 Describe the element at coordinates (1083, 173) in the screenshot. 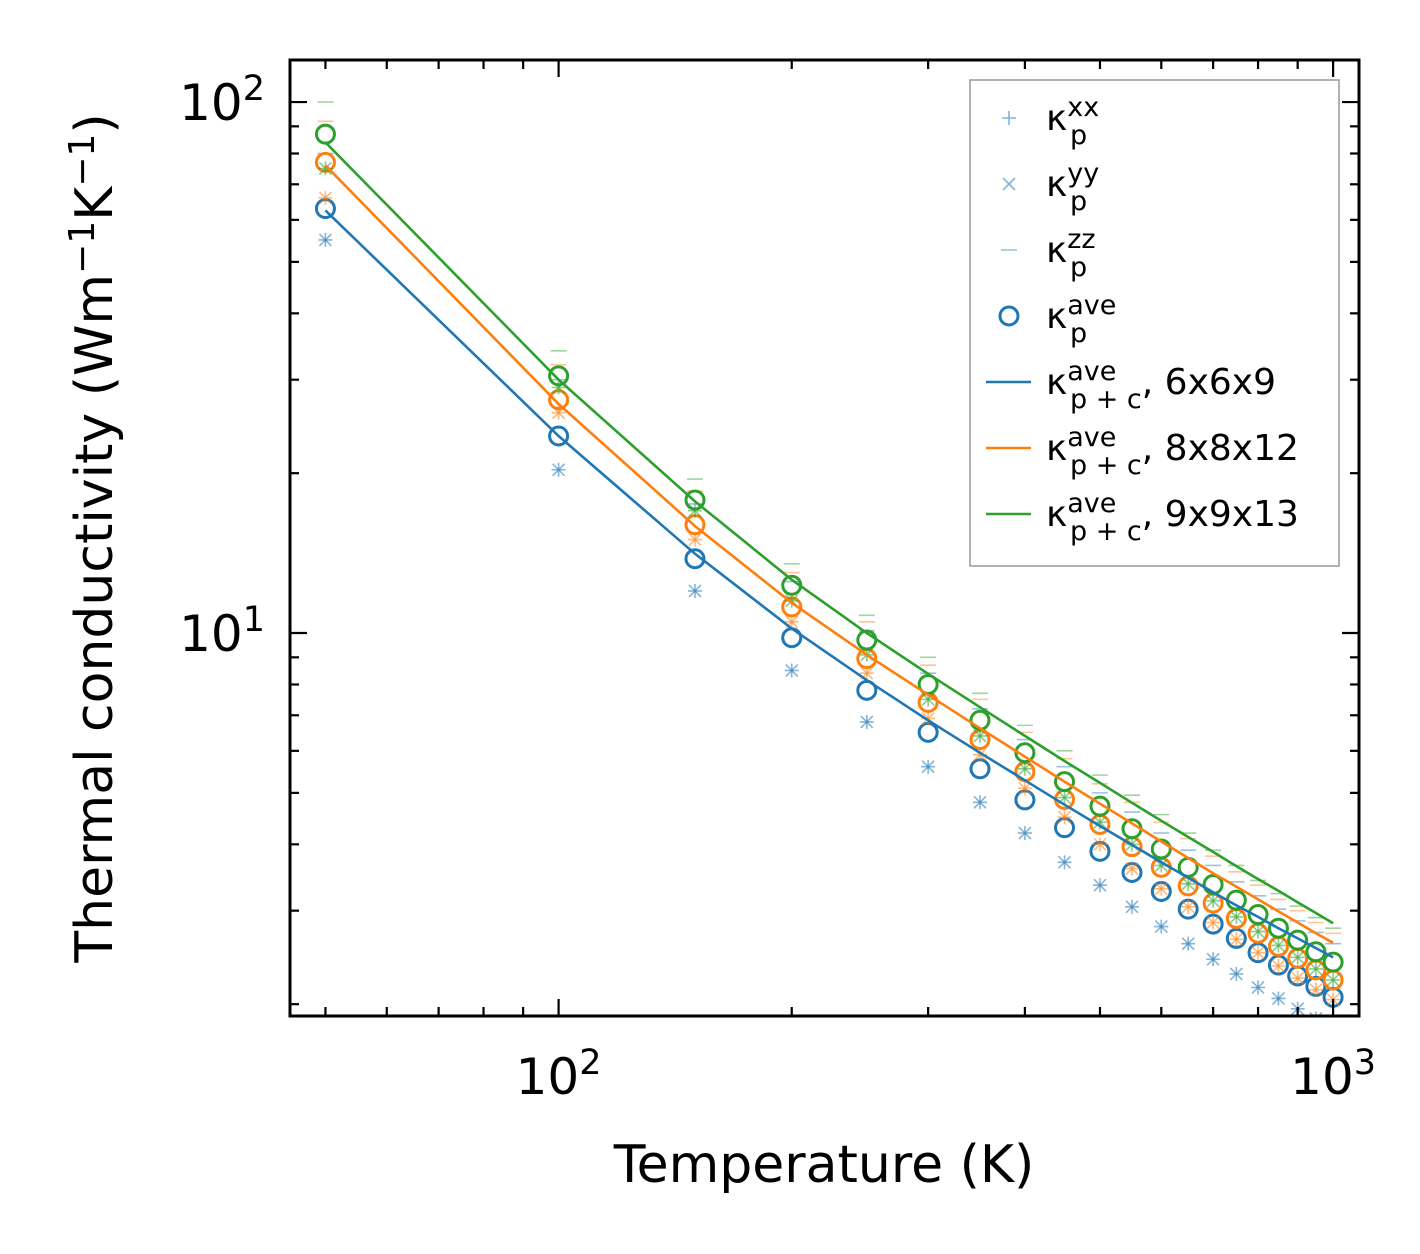

I see `legend-sup: yy` at that location.